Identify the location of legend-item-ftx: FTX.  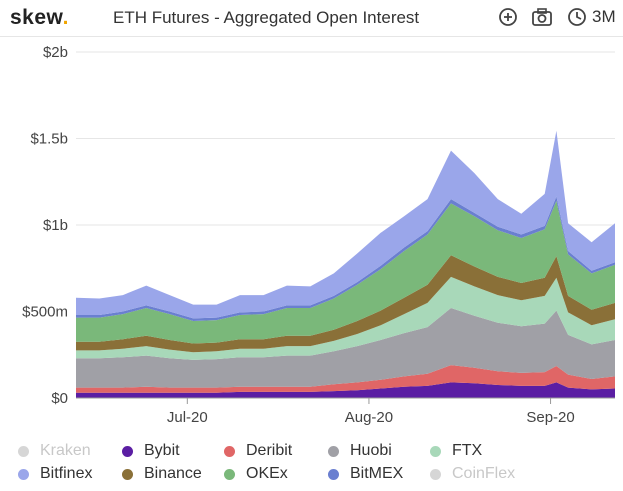
(456, 451).